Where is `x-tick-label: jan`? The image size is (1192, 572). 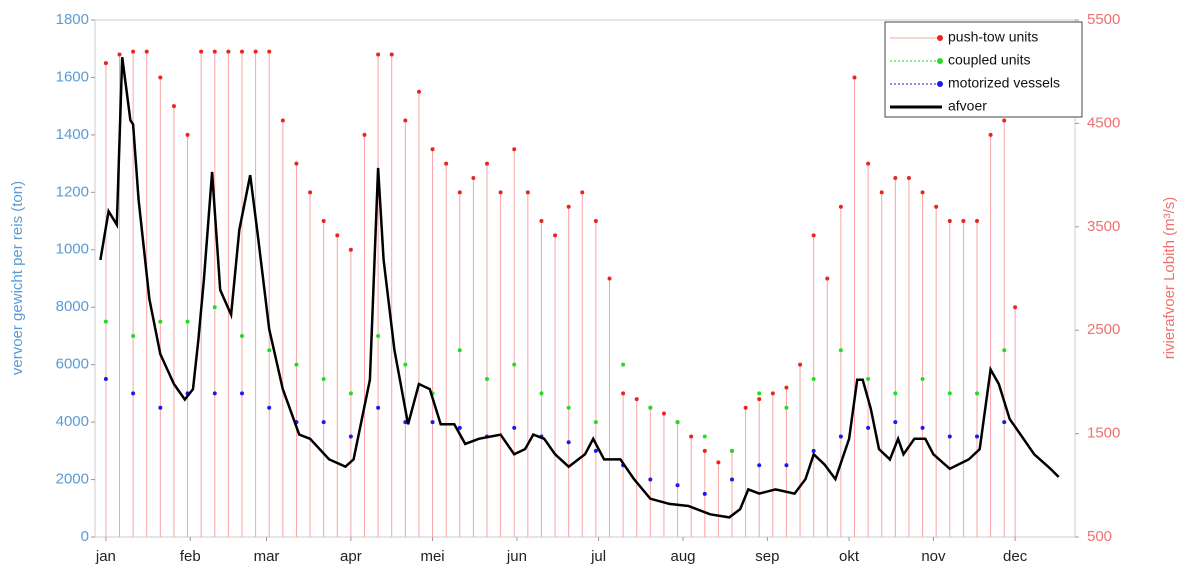 x-tick-label: jan is located at coordinates (105, 556).